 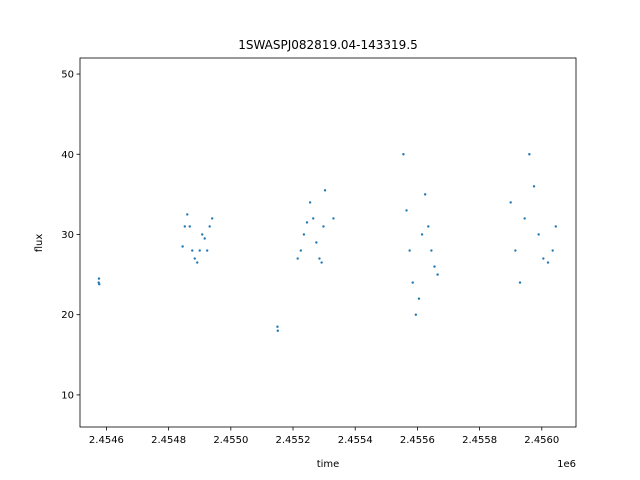 I want to click on x-tick-label: 2.4552, so click(x=293, y=440).